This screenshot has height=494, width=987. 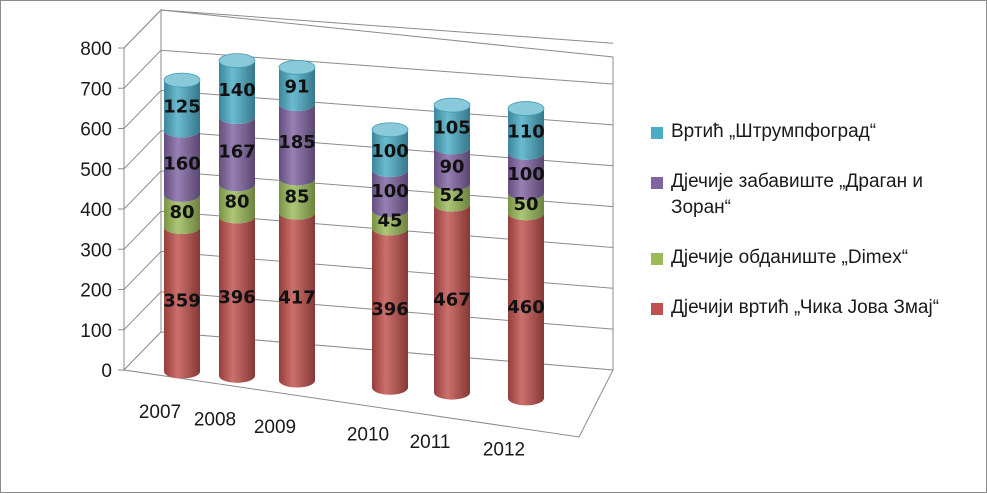 I want to click on data-label: 110, so click(x=526, y=132).